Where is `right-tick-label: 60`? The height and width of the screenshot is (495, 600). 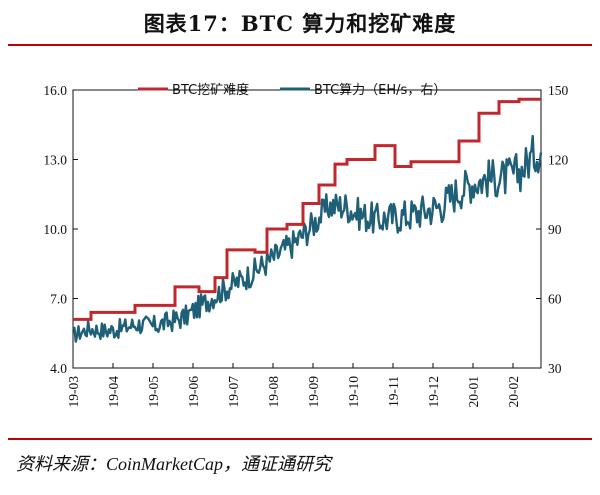
right-tick-label: 60 is located at coordinates (555, 299).